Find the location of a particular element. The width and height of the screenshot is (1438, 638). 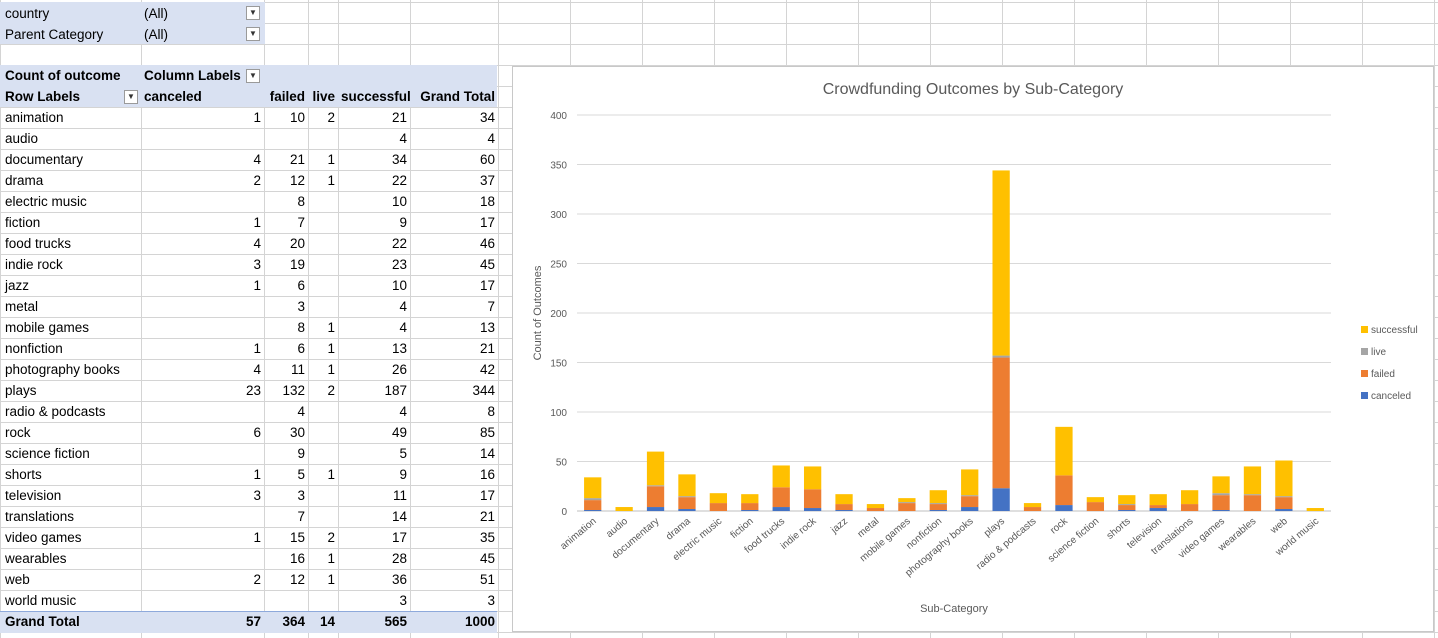

pivot-cell-total: 13 is located at coordinates (487, 327).